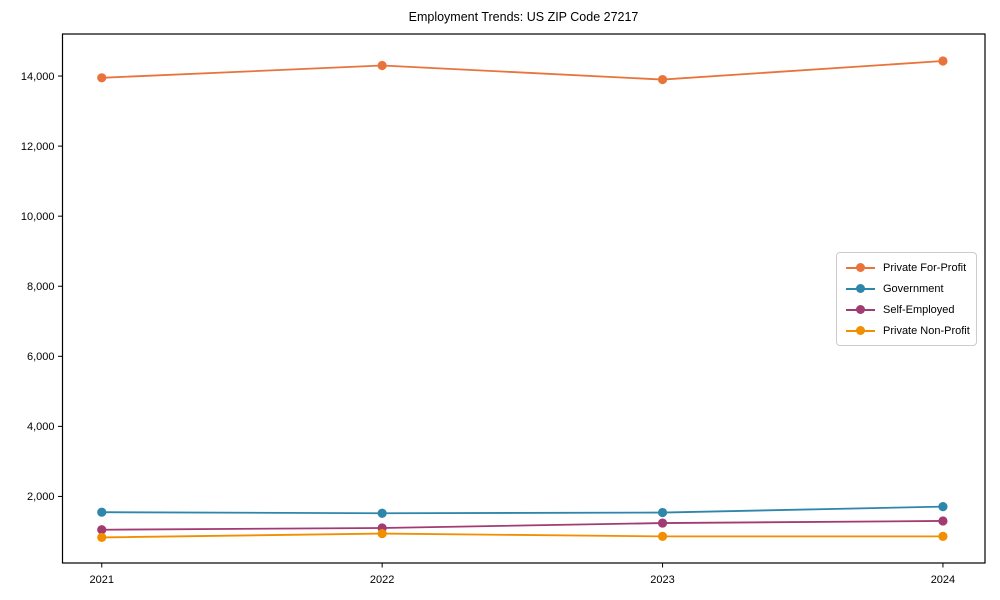 The height and width of the screenshot is (600, 1000). I want to click on legend-label: Private Non-Profit, so click(926, 330).